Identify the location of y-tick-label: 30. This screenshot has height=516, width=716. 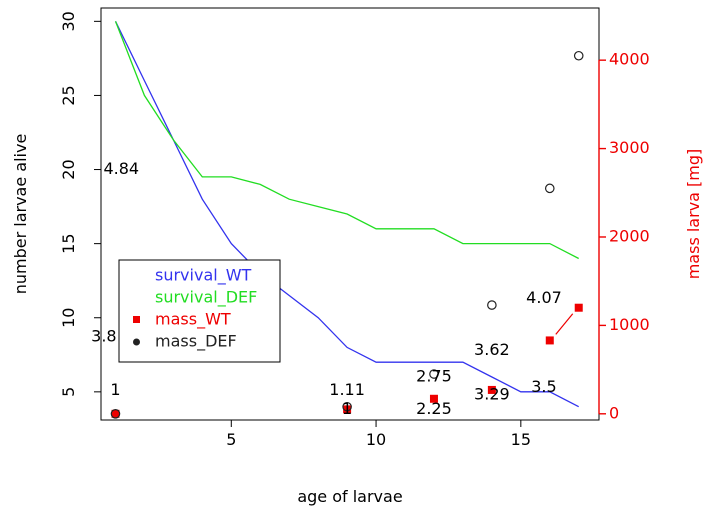
(68, 21).